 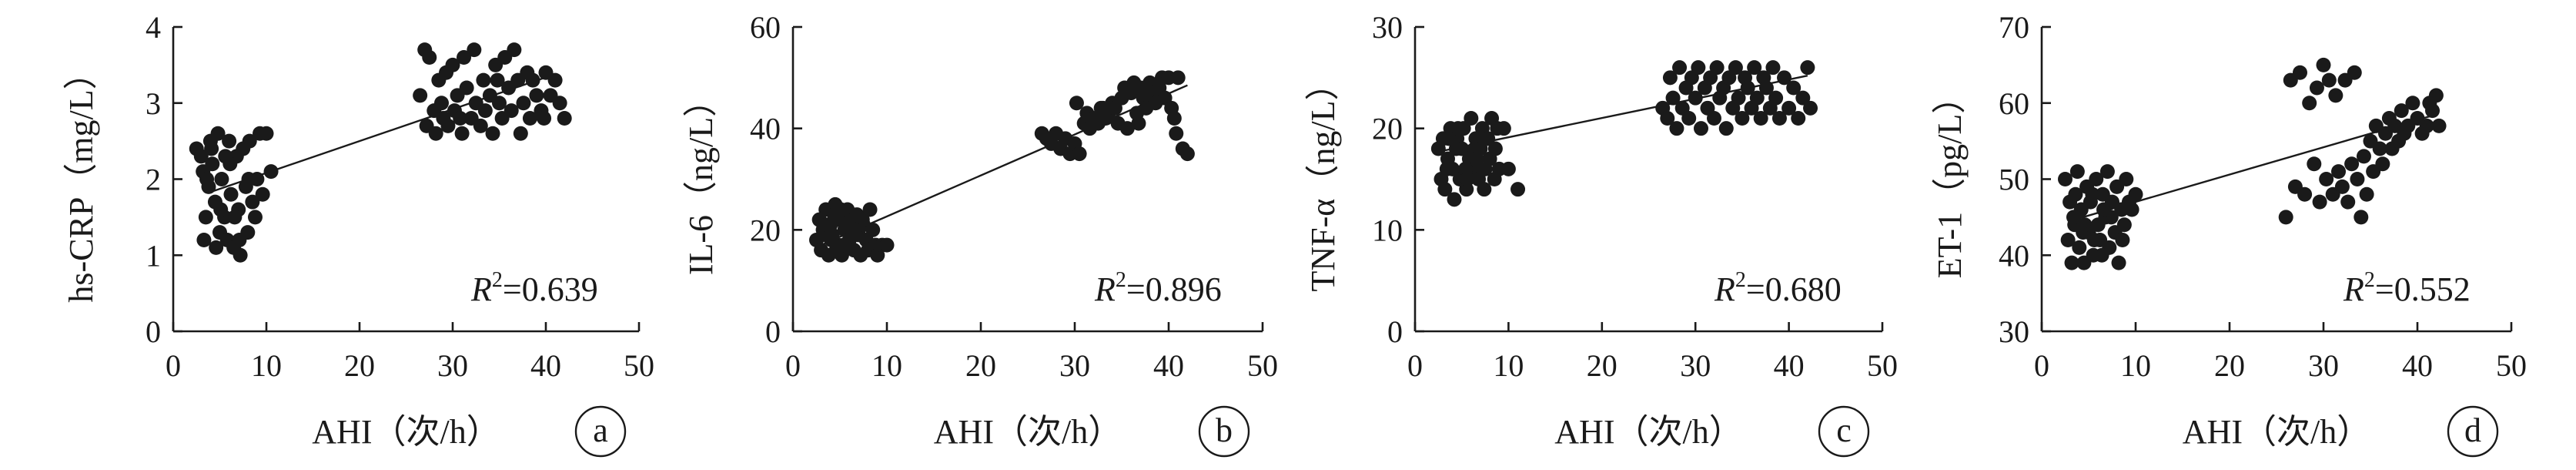 I want to click on panel-badge-label: b, so click(x=1224, y=430).